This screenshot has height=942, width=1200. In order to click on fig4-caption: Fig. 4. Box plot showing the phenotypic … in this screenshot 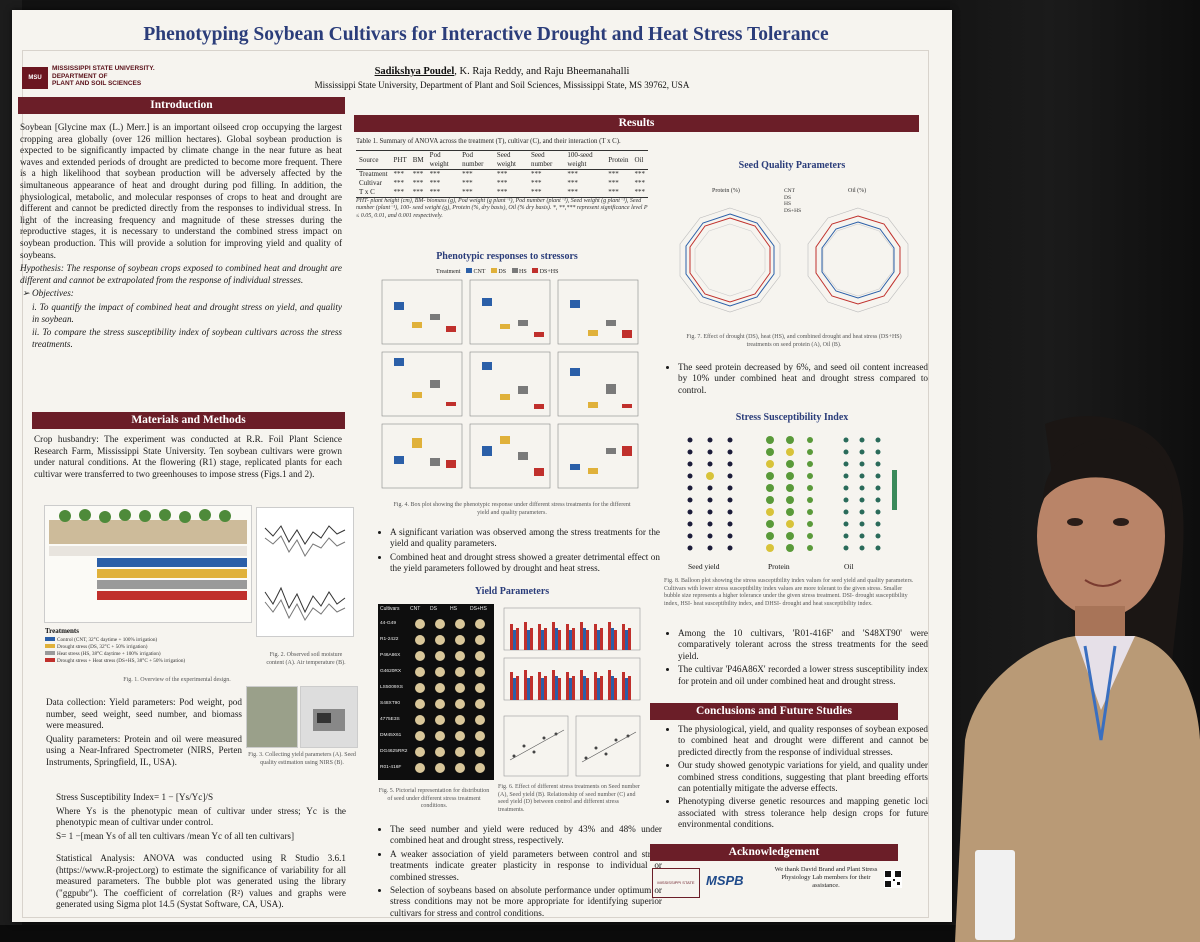, I will do `click(512, 509)`.